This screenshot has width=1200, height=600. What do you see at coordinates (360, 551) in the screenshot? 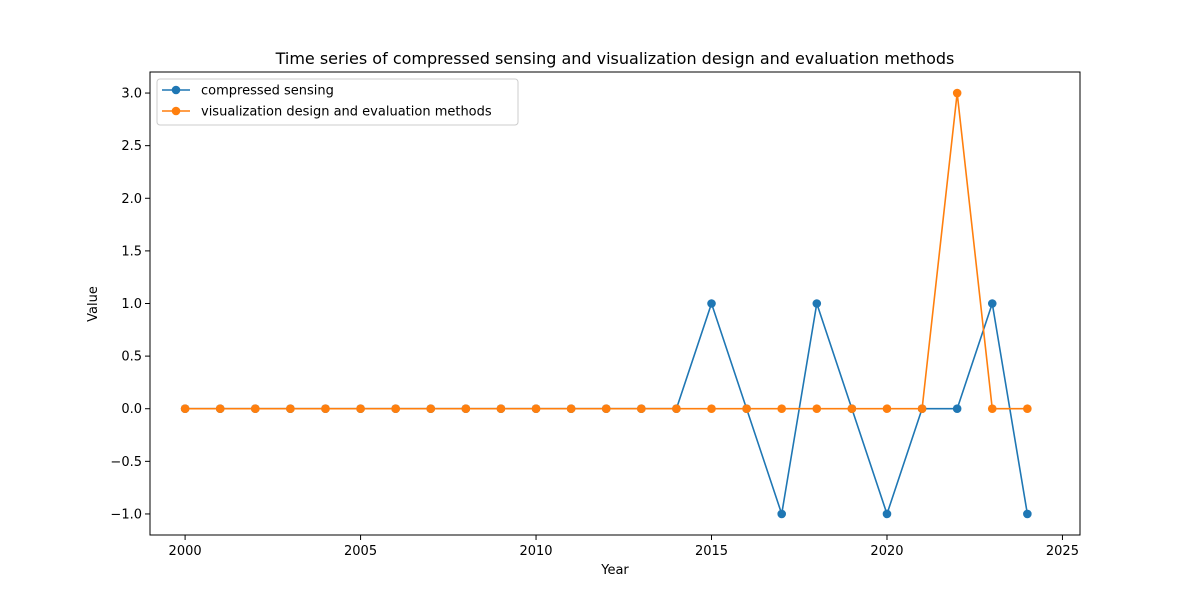
I see `x-tick-label: 2005` at bounding box center [360, 551].